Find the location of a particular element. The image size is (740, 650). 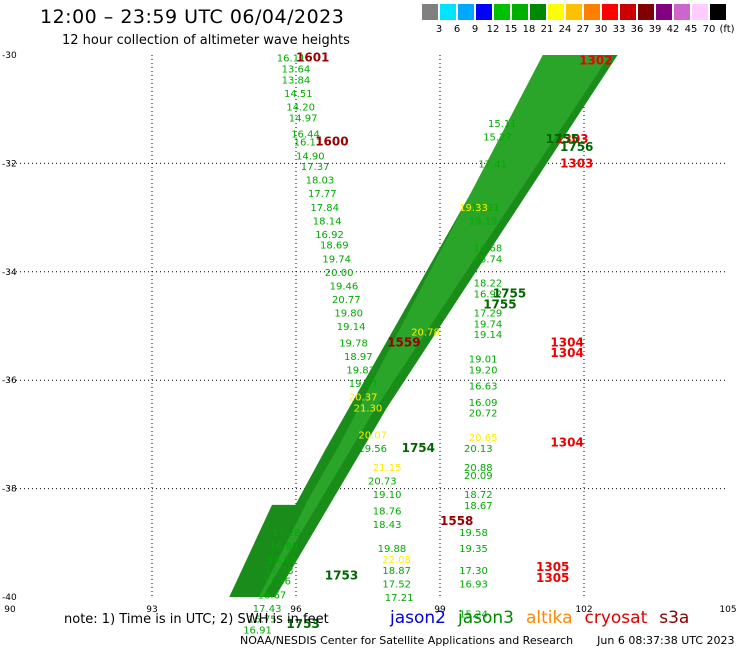

data-point-label: 1754 is located at coordinates (418, 448).